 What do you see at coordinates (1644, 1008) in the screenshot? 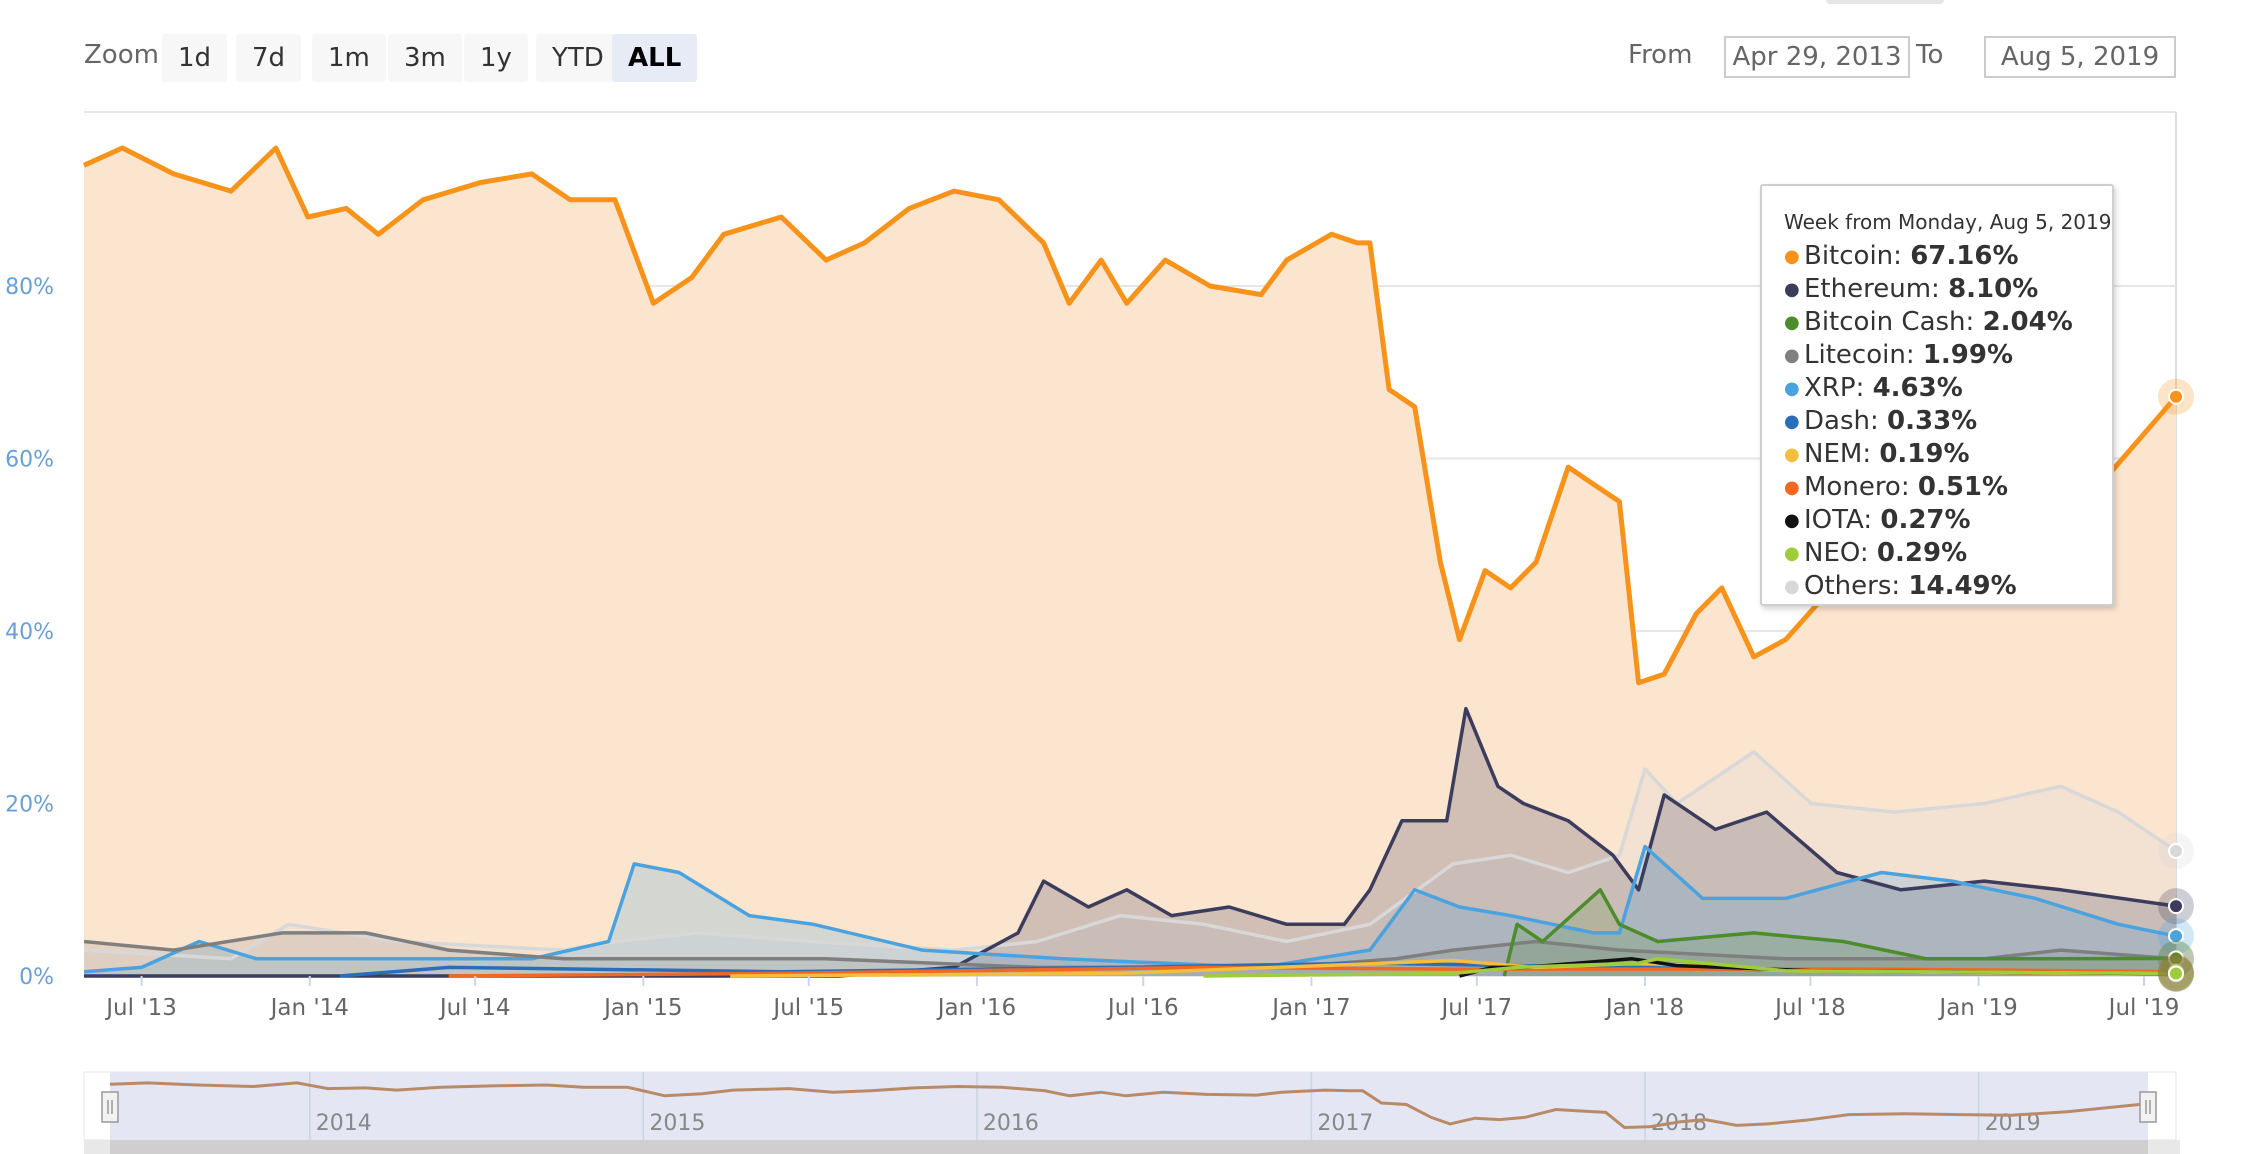
I see `x-tick-label: Jan '18` at bounding box center [1644, 1008].